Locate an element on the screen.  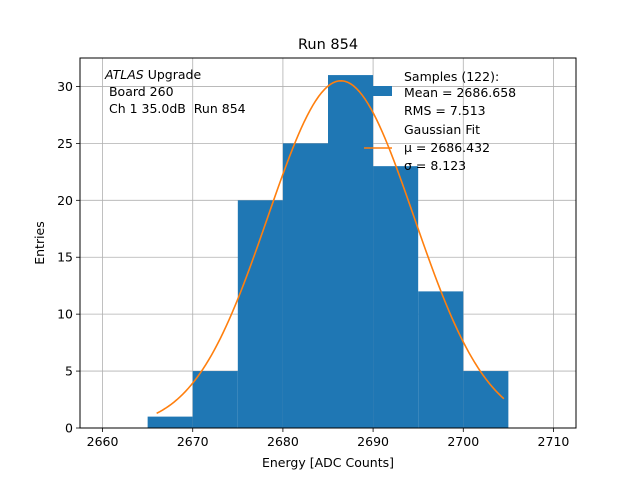
legend-samples-swatch is located at coordinates (378, 91).